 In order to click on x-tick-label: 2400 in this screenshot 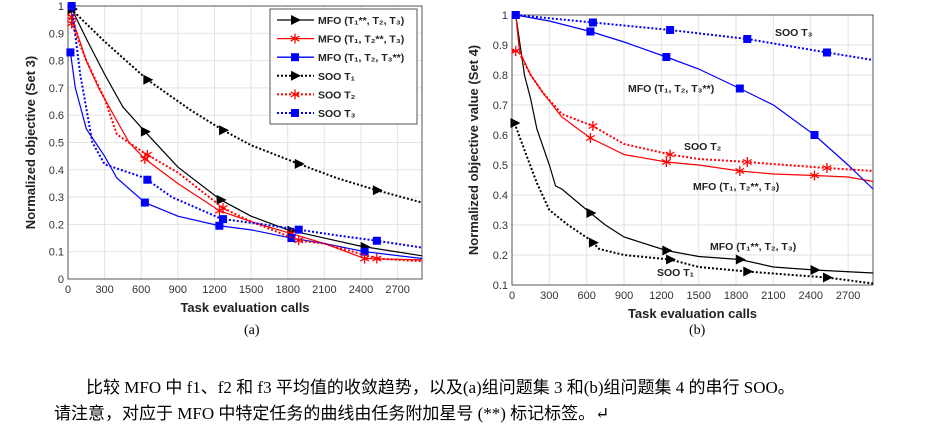, I will do `click(811, 296)`.